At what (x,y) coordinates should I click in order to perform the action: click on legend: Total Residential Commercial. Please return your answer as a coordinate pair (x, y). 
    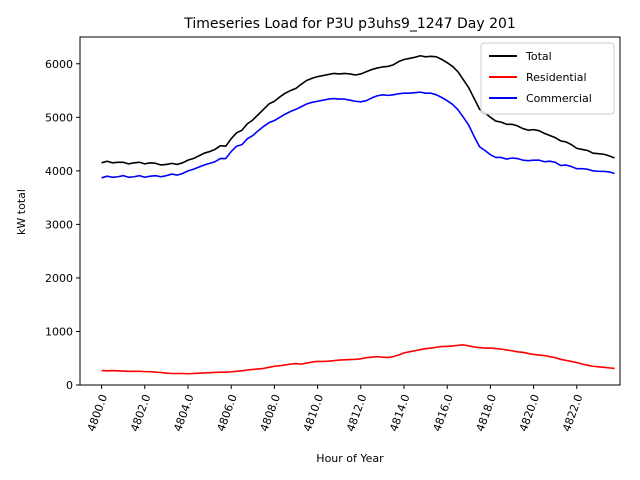
    Looking at the image, I should click on (547, 78).